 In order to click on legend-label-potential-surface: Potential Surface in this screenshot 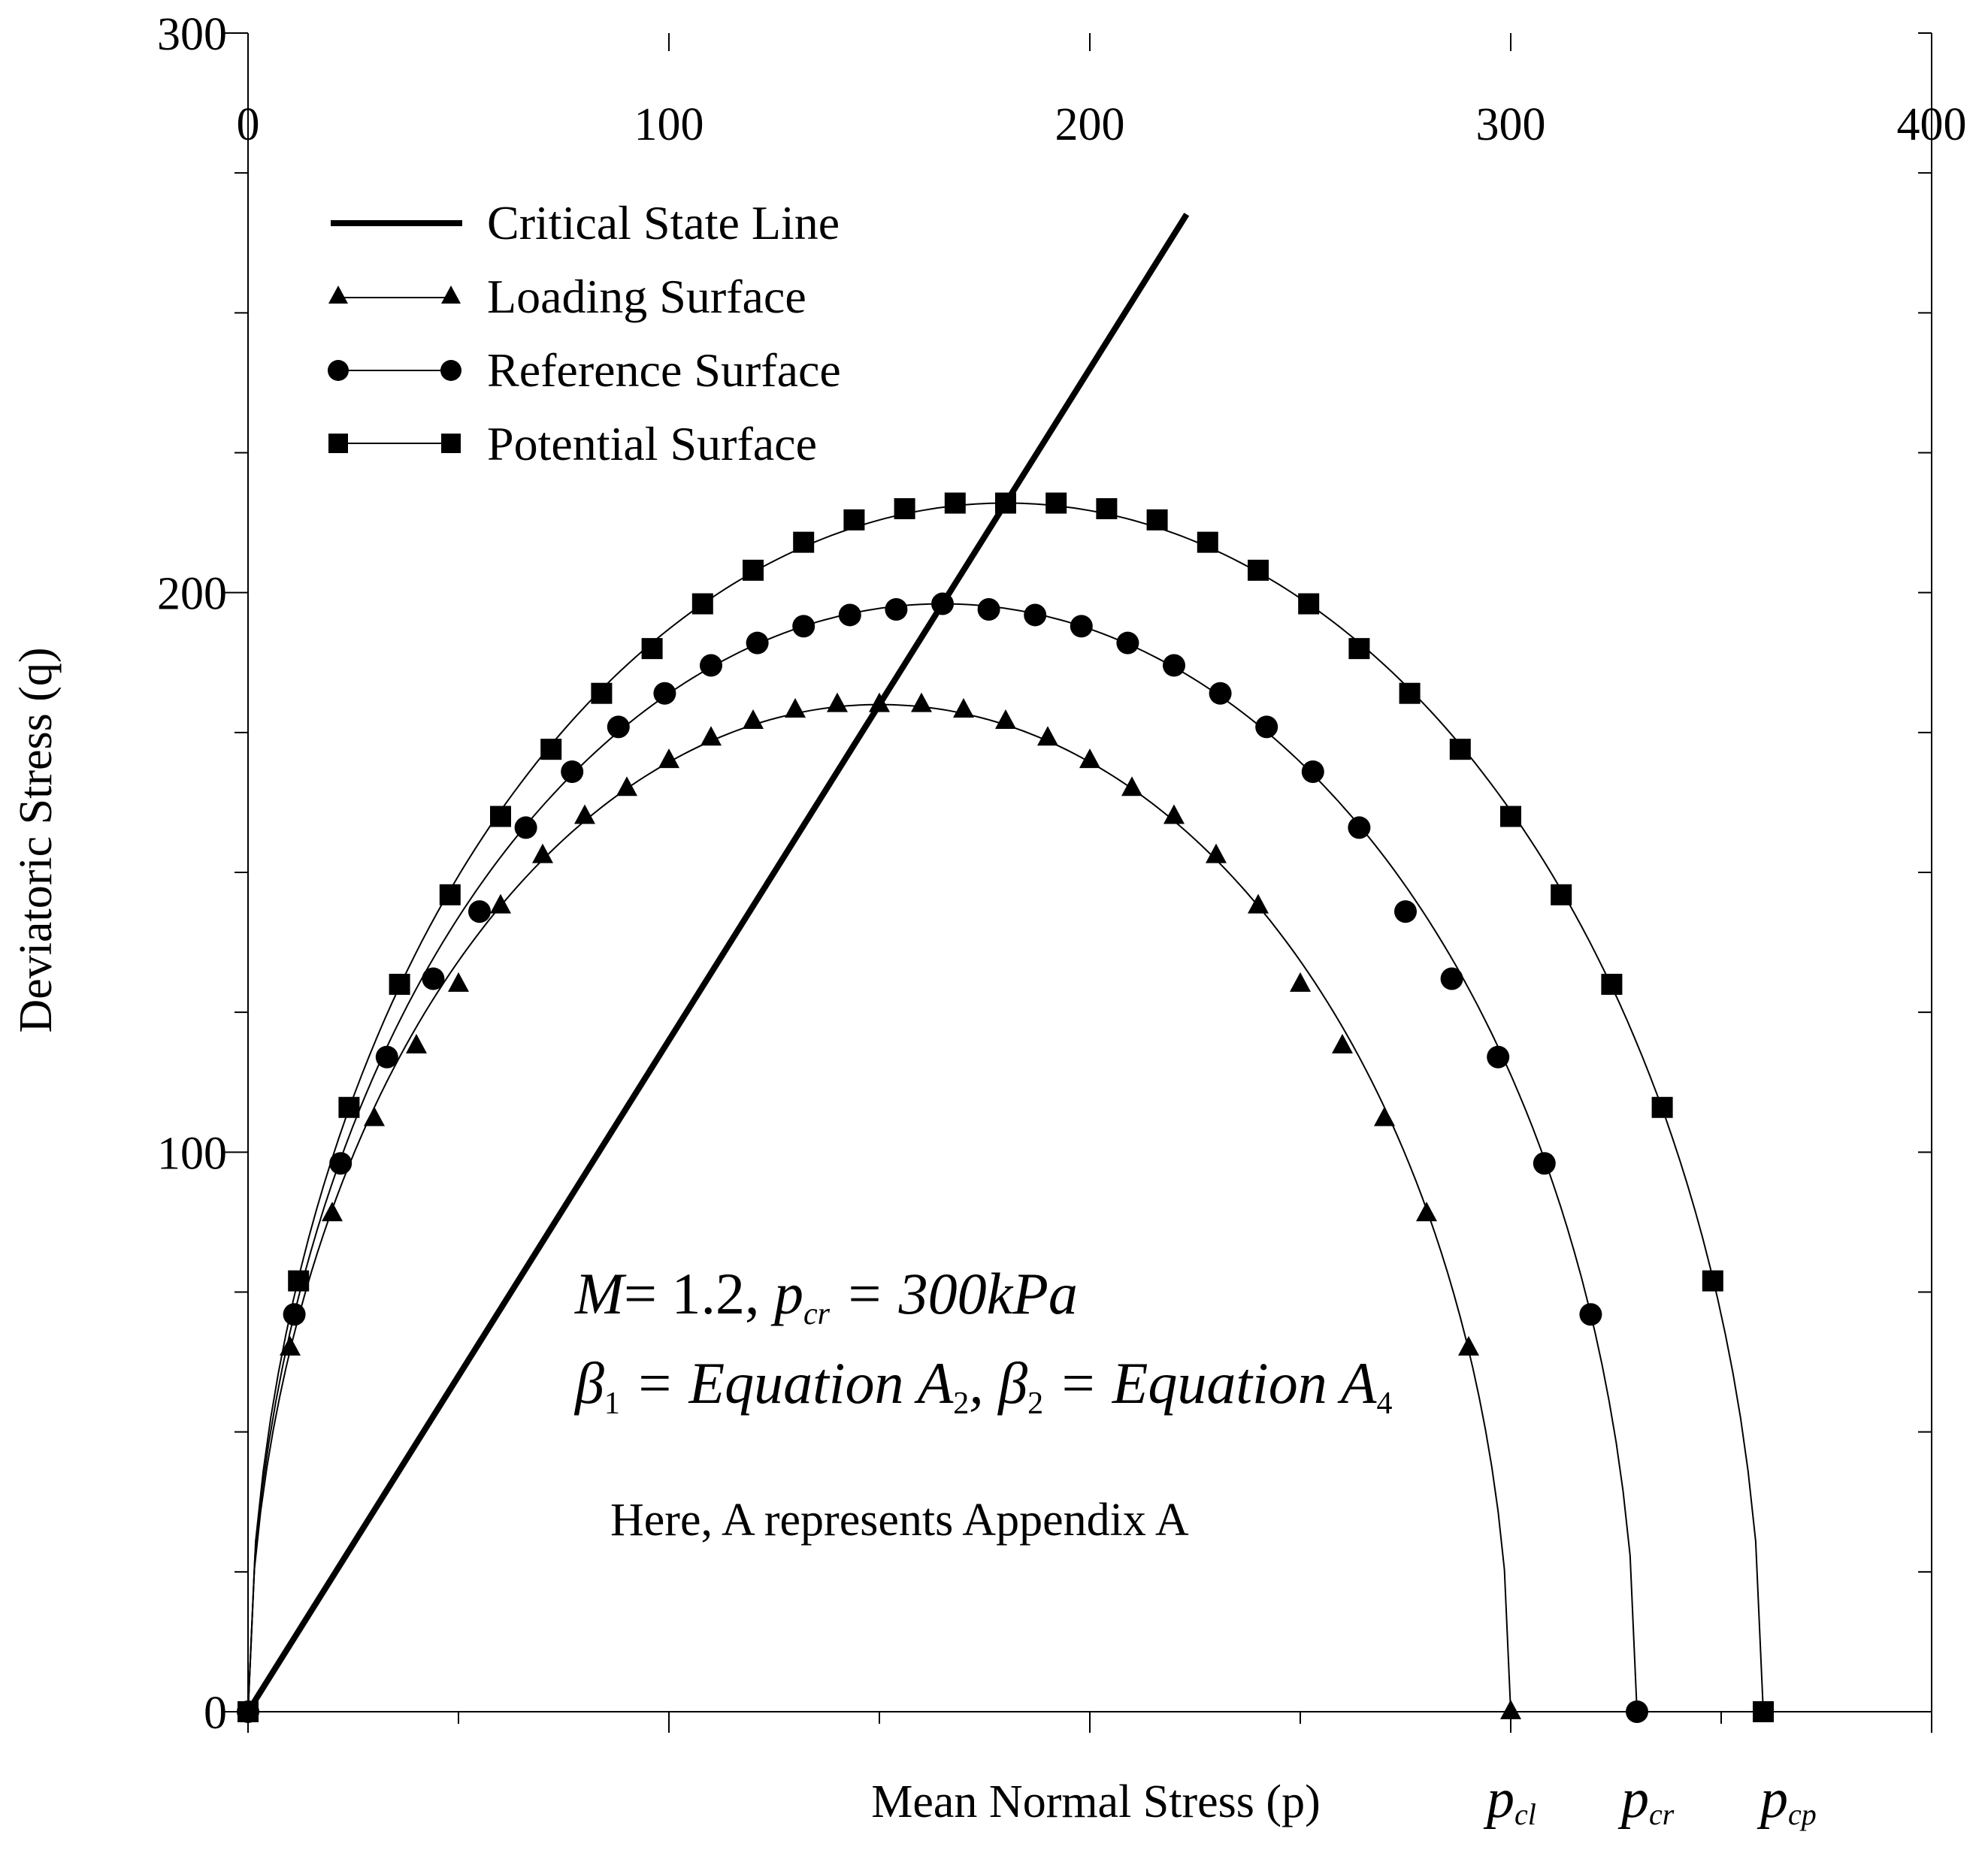, I will do `click(652, 443)`.